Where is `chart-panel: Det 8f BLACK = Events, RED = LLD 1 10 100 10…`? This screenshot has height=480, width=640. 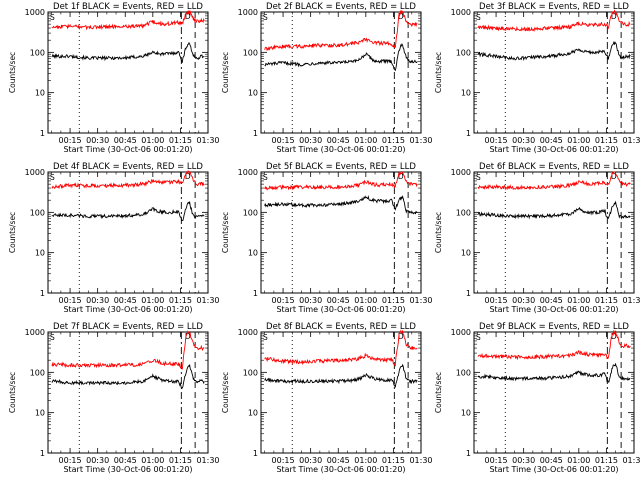
chart-panel: Det 8f BLACK = Events, RED = LLD 1 10 100 10… is located at coordinates (327, 398).